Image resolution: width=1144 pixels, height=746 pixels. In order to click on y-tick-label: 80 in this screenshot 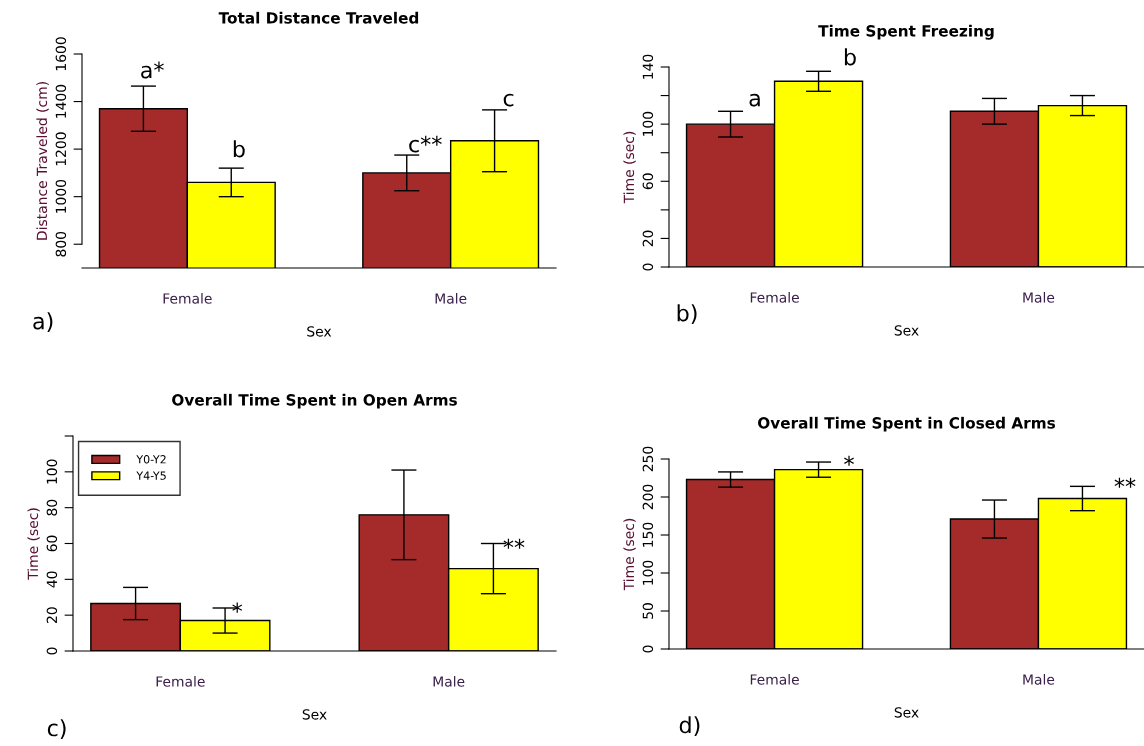, I will do `click(52, 507)`.